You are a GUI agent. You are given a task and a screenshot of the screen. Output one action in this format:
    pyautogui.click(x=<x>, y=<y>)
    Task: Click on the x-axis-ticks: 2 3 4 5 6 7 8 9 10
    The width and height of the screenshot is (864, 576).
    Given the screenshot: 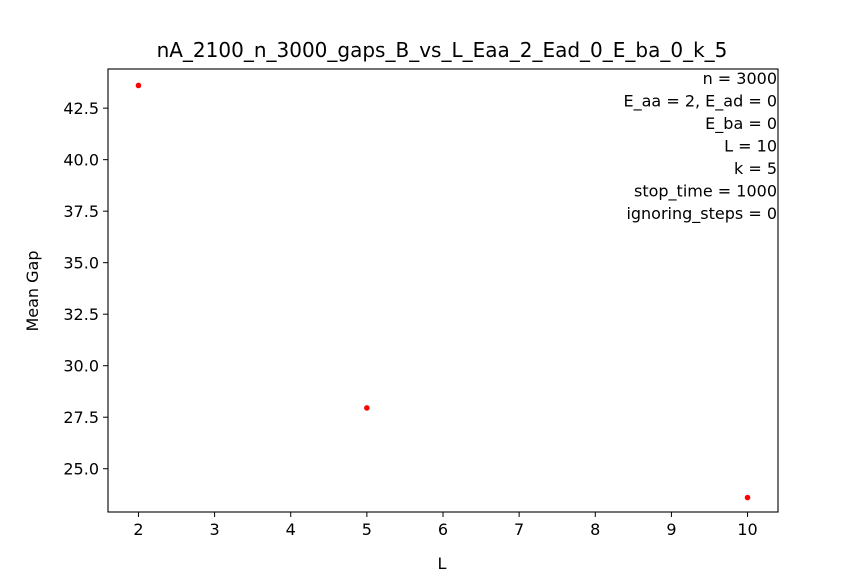 What is the action you would take?
    pyautogui.click(x=445, y=525)
    